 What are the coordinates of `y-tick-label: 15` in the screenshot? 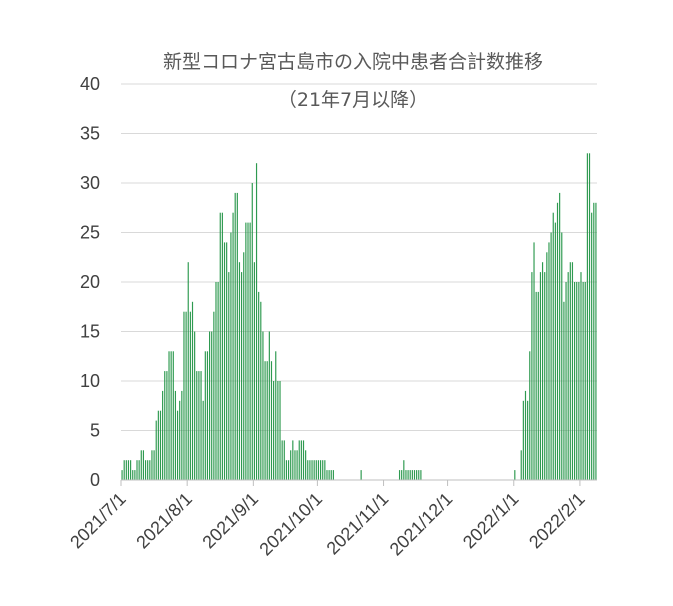 It's located at (90, 332).